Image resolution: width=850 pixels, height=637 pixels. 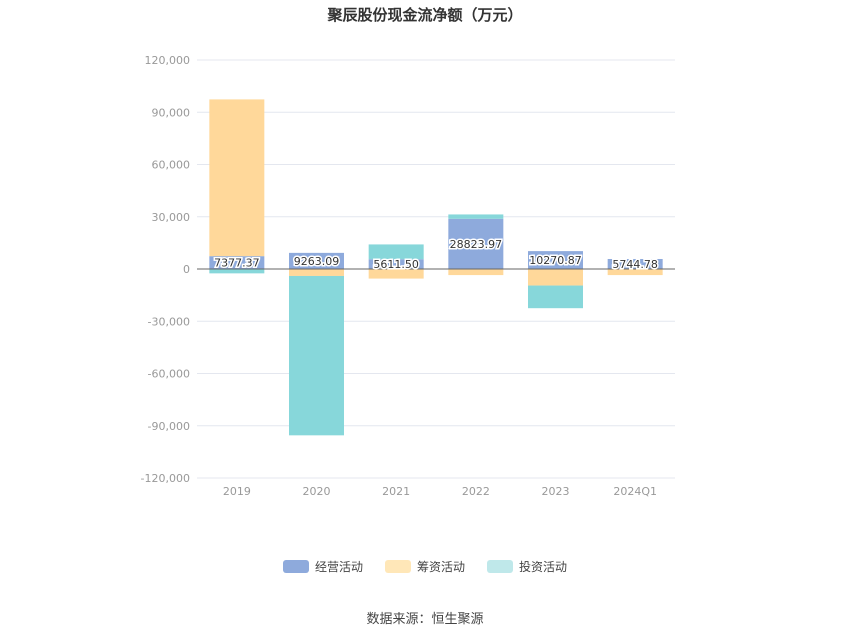 What do you see at coordinates (171, 165) in the screenshot?
I see `y-tick-label: 60,000` at bounding box center [171, 165].